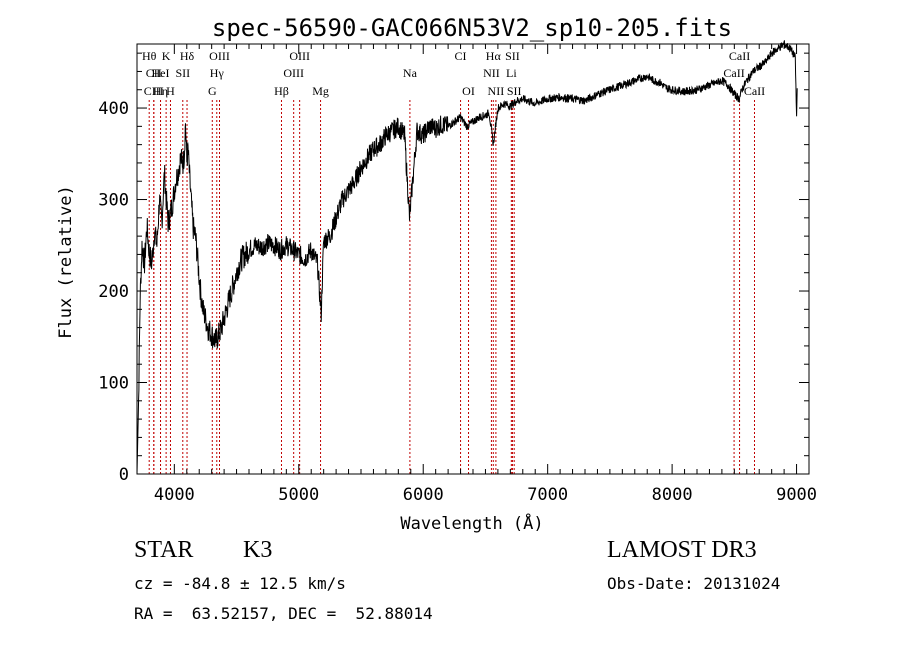 The height and width of the screenshot is (649, 900). I want to click on line-label: OI, so click(468, 91).